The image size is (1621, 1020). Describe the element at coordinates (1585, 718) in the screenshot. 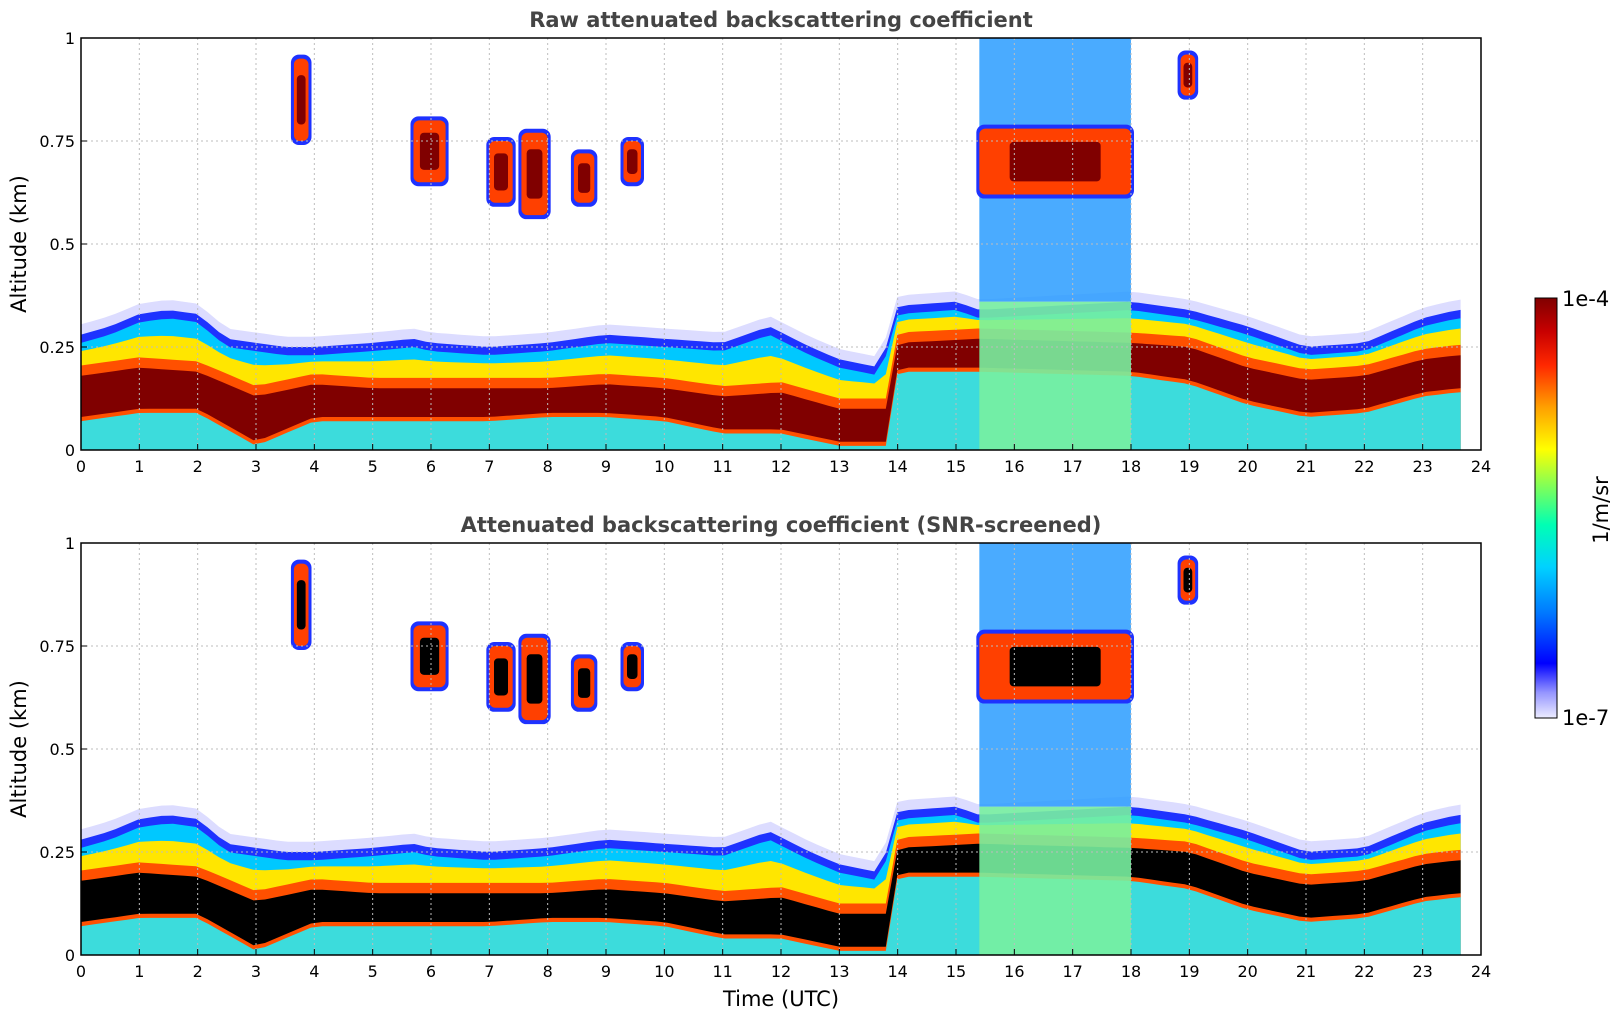

I see `colorbar-min-label: 1e-7` at that location.